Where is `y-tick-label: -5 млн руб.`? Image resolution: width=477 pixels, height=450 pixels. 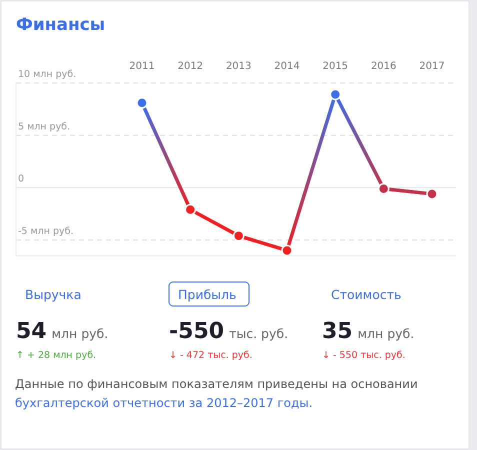 y-tick-label: -5 млн руб. is located at coordinates (46, 231).